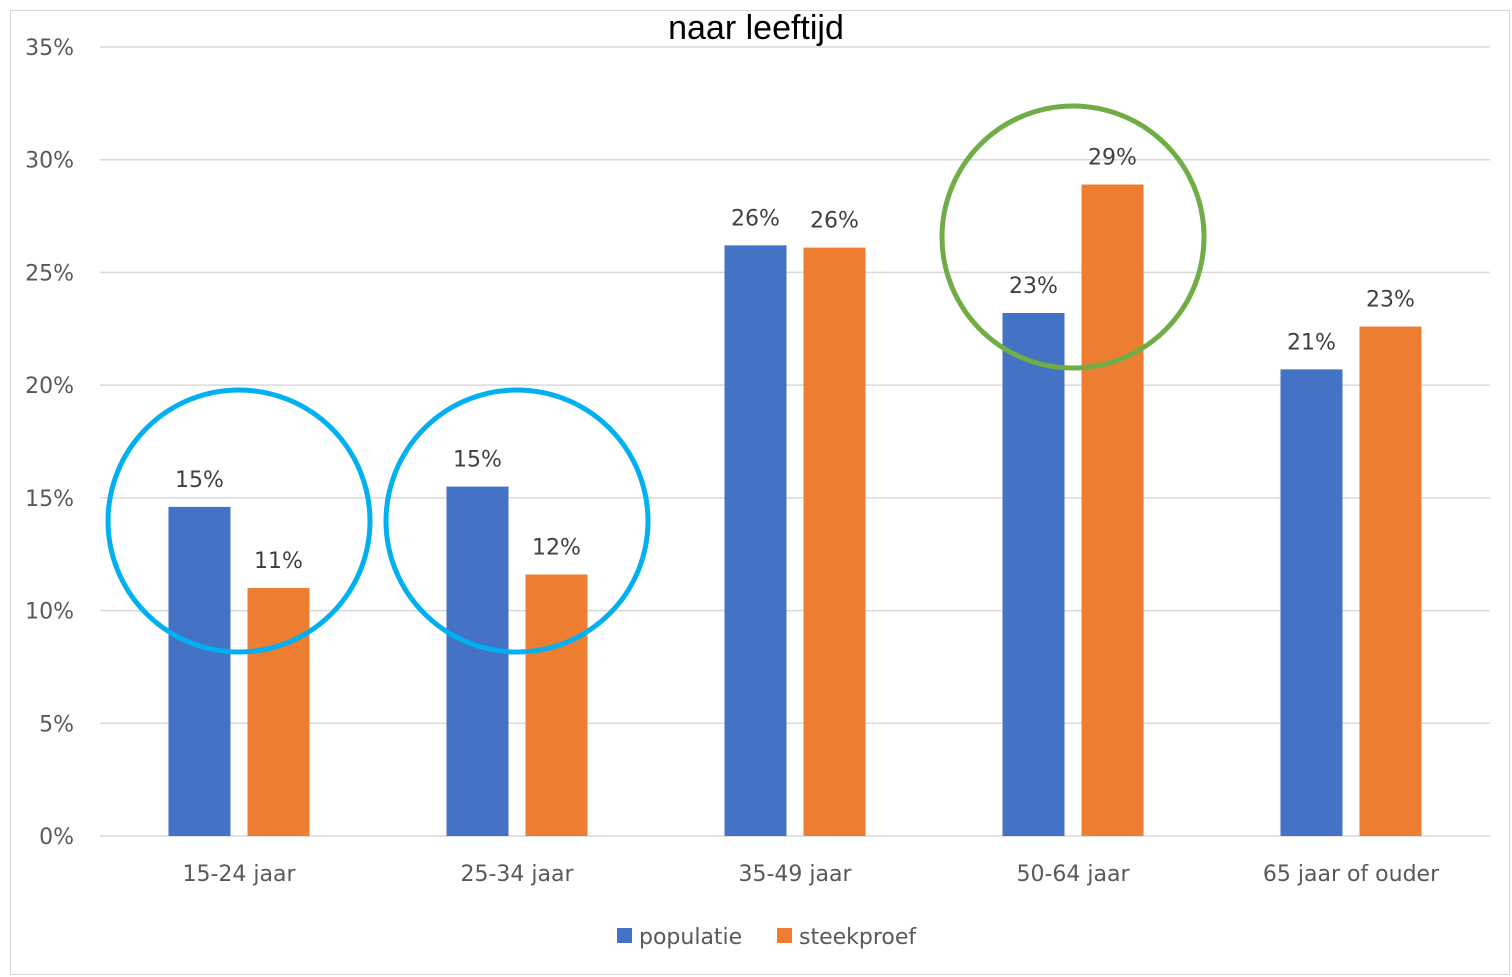 This screenshot has width=1512, height=977. What do you see at coordinates (1351, 874) in the screenshot?
I see `x-tick-label: 65 jaar of ouder` at bounding box center [1351, 874].